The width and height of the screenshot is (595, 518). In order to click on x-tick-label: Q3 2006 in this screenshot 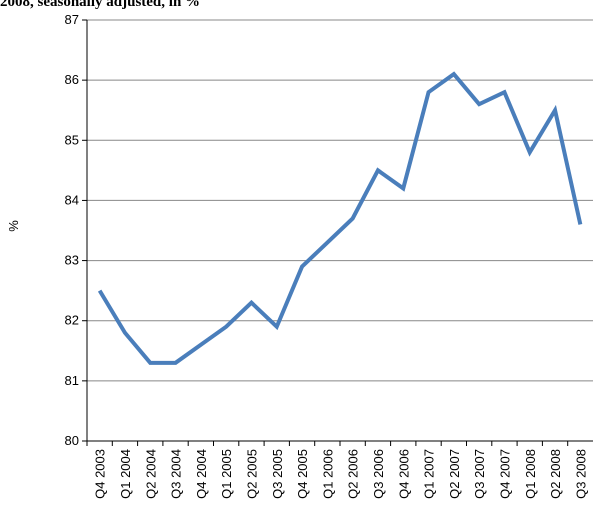, I will do `click(378, 474)`.